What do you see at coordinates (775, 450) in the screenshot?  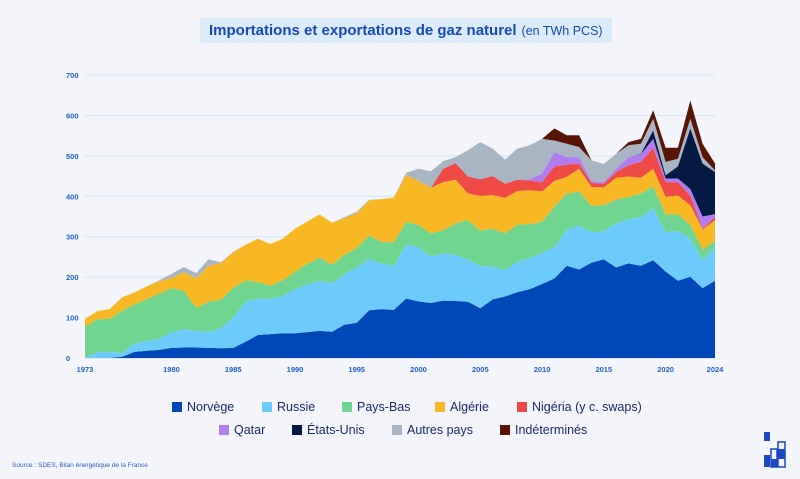 I see `sdes-logo-icon` at bounding box center [775, 450].